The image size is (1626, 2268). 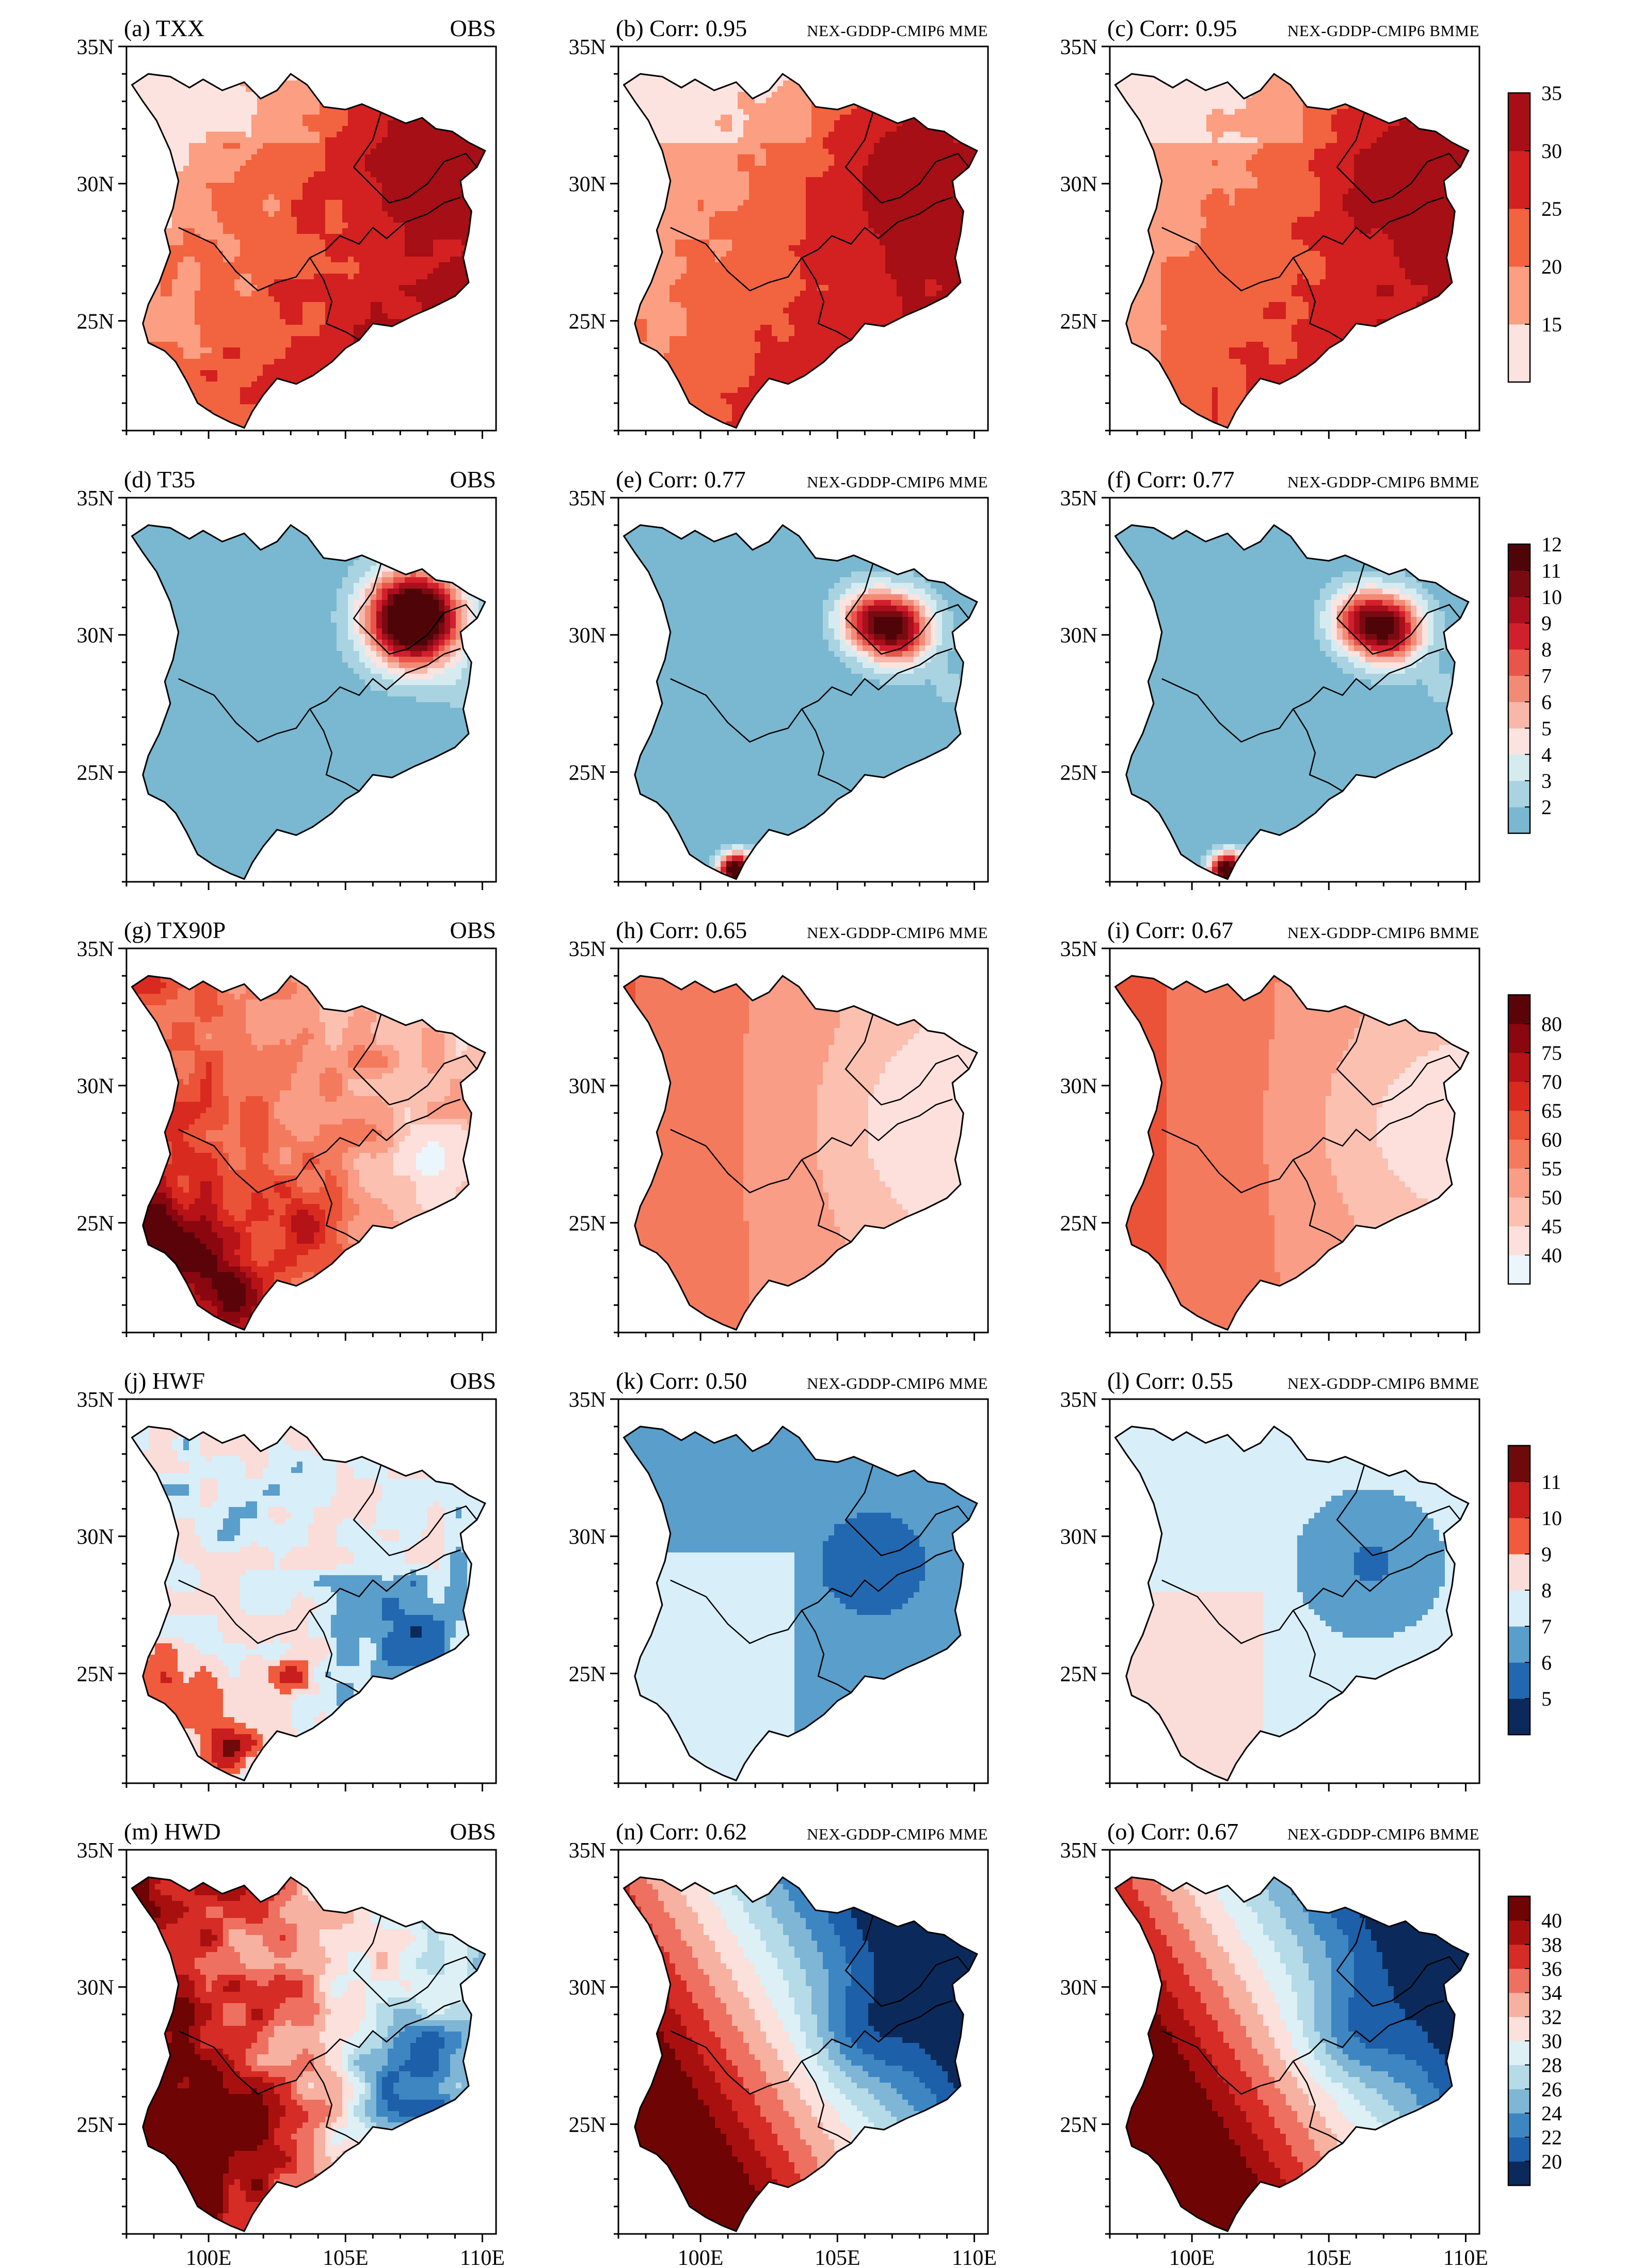 I want to click on colorbar-hwf: 5 6 7 8 9 10 11, so click(x=1535, y=1590).